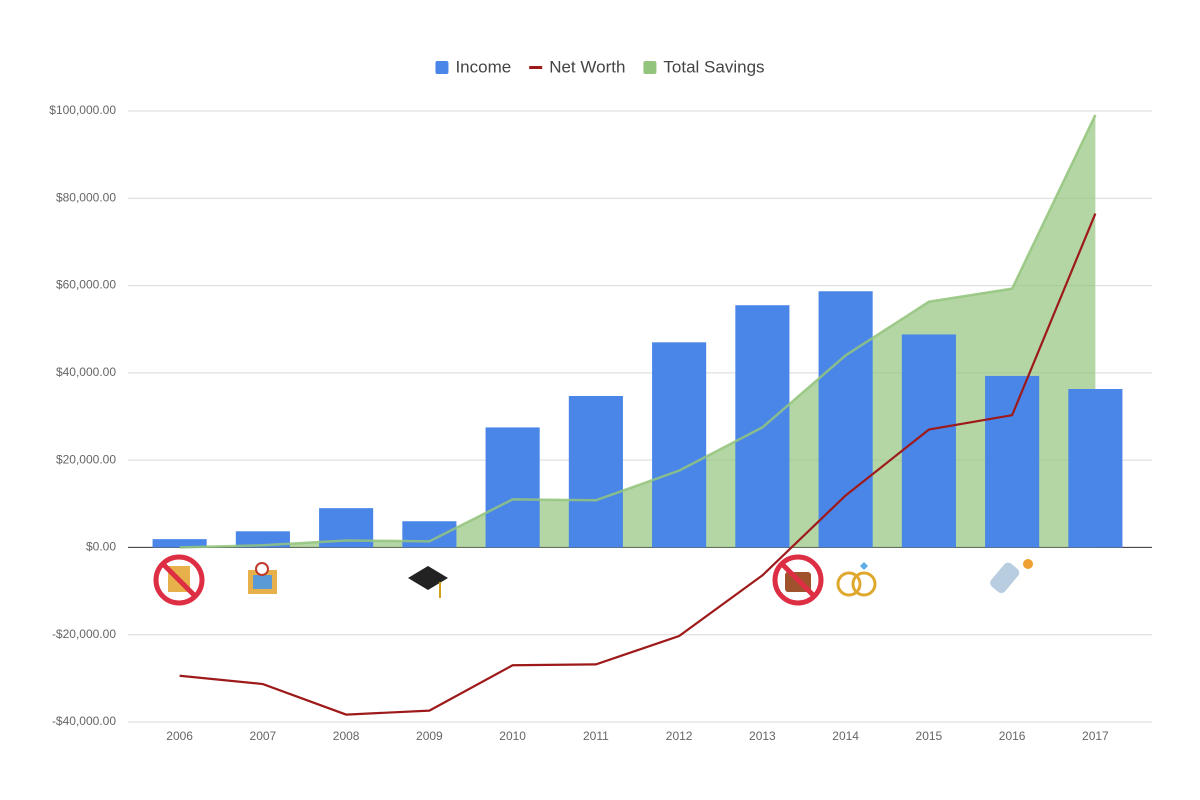 The height and width of the screenshot is (800, 1200). Describe the element at coordinates (798, 580) in the screenshot. I see `icon-no-briefcase` at that location.